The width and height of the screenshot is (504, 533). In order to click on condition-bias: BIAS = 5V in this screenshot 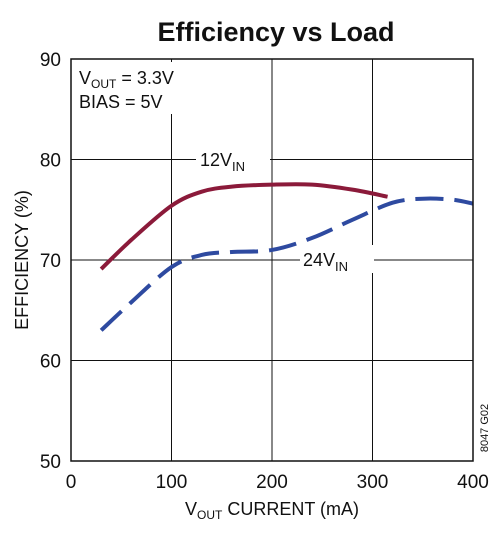, I will do `click(121, 102)`.